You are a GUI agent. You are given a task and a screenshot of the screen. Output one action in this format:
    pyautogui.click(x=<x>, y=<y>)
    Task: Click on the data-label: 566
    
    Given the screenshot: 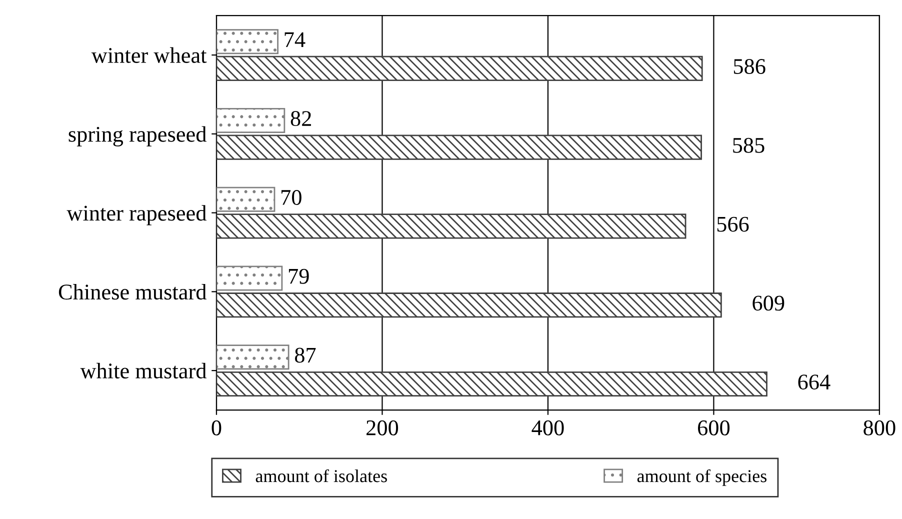 What is the action you would take?
    pyautogui.click(x=733, y=224)
    